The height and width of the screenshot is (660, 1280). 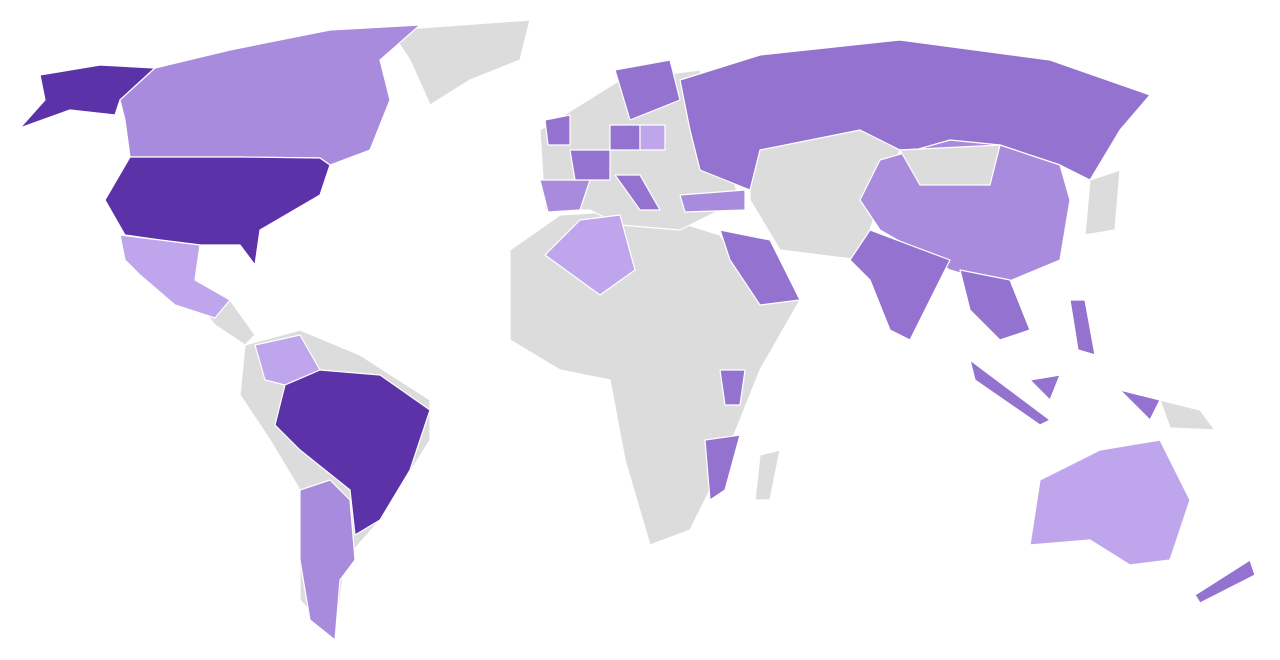 I want to click on germany, so click(x=625, y=137).